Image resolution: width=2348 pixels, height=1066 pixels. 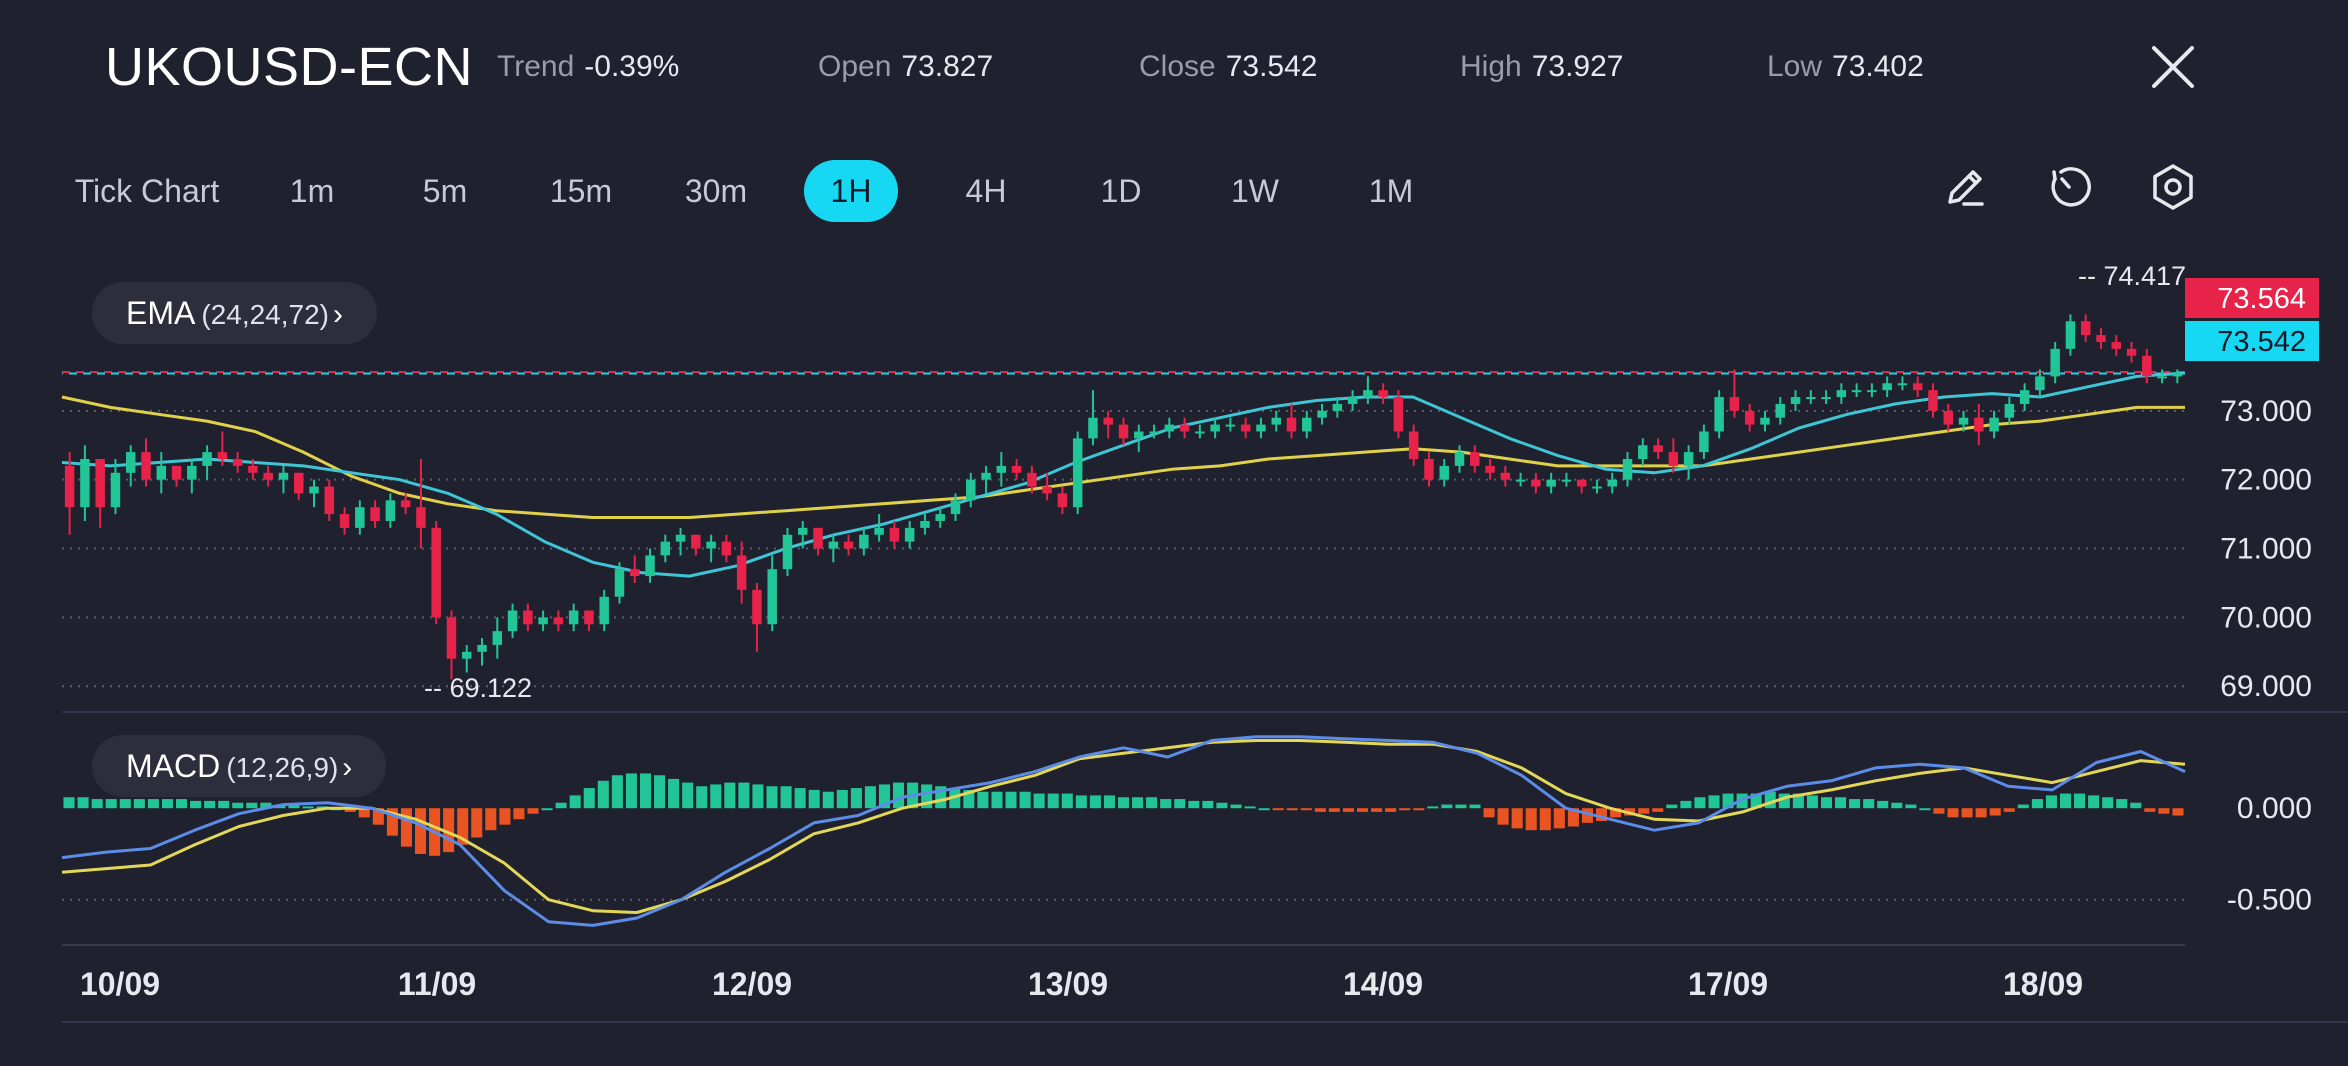 What do you see at coordinates (1391, 191) in the screenshot?
I see `tab-1m-month: 1M` at bounding box center [1391, 191].